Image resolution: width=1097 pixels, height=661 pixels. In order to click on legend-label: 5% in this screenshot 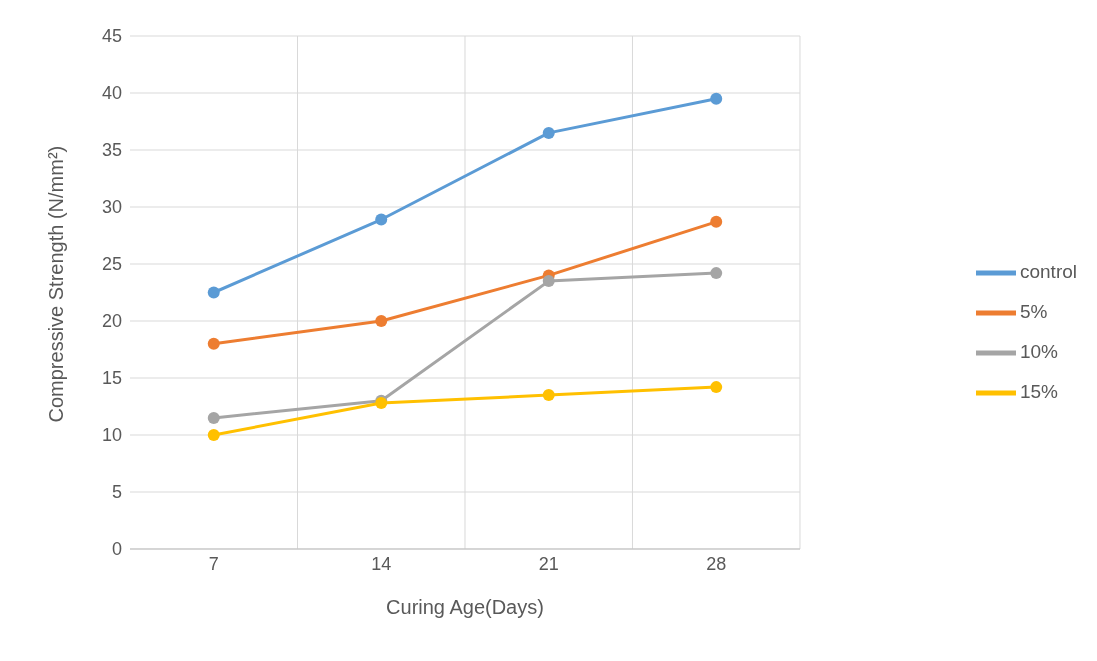, I will do `click(1033, 312)`.